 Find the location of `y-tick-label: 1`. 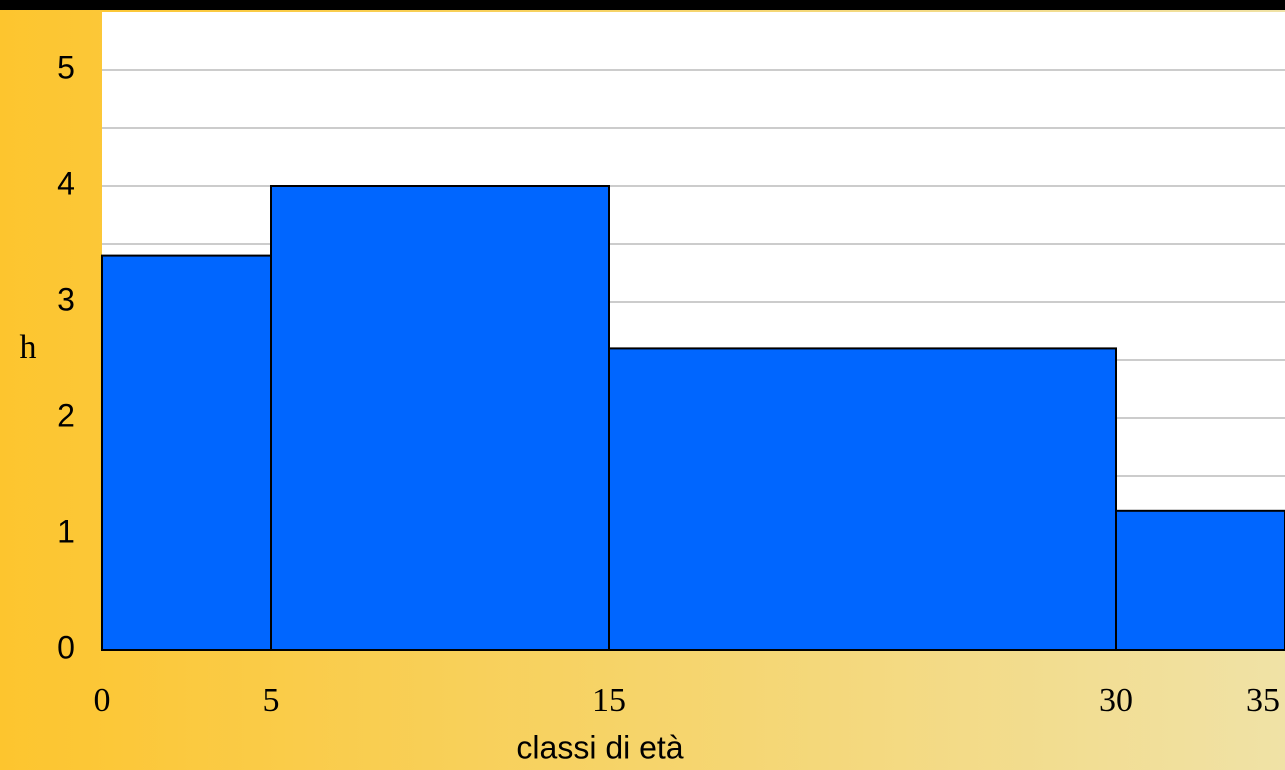

y-tick-label: 1 is located at coordinates (66, 531).